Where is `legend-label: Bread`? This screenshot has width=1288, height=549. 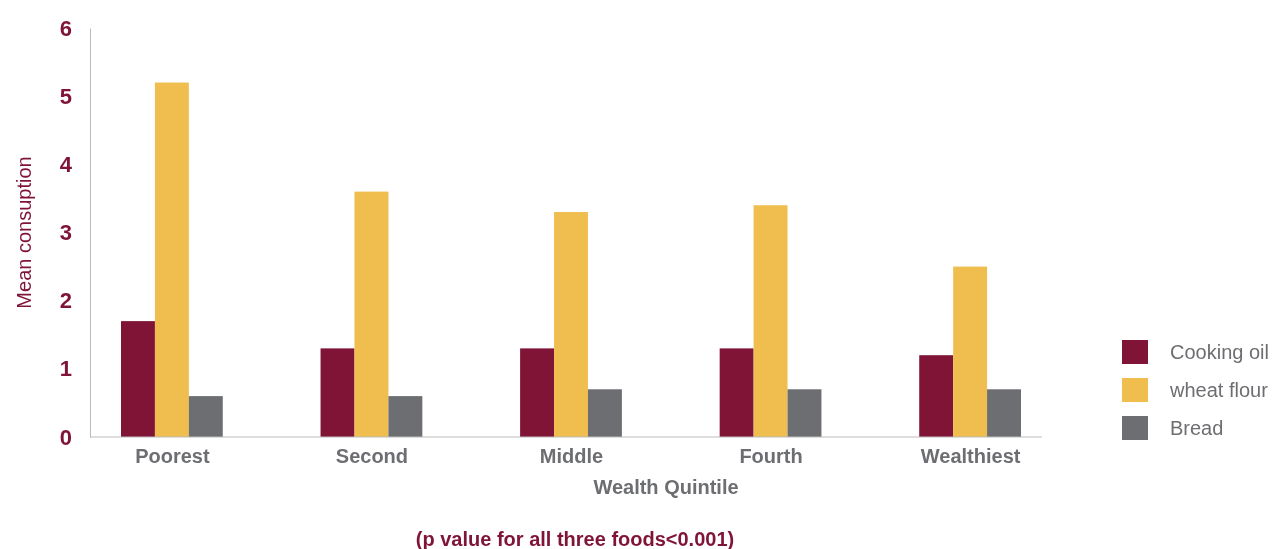 legend-label: Bread is located at coordinates (1197, 428).